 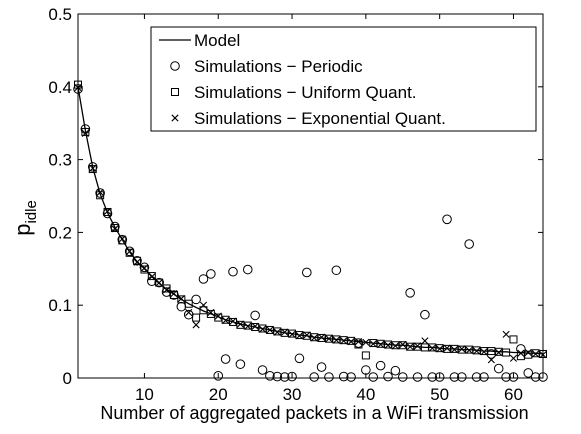 What do you see at coordinates (266, 66) in the screenshot?
I see `legend-item: Simulations − Periodic` at bounding box center [266, 66].